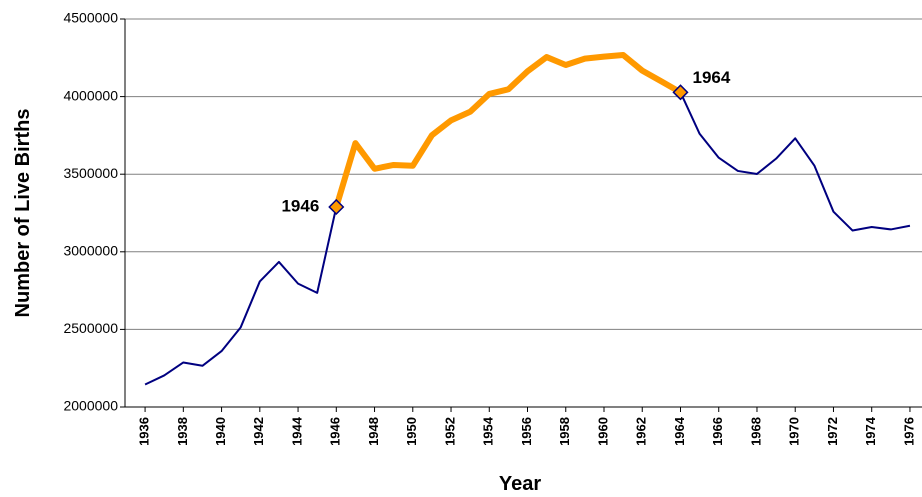 This screenshot has width=922, height=497. Describe the element at coordinates (717, 431) in the screenshot. I see `x-tick-label: 1966` at that location.